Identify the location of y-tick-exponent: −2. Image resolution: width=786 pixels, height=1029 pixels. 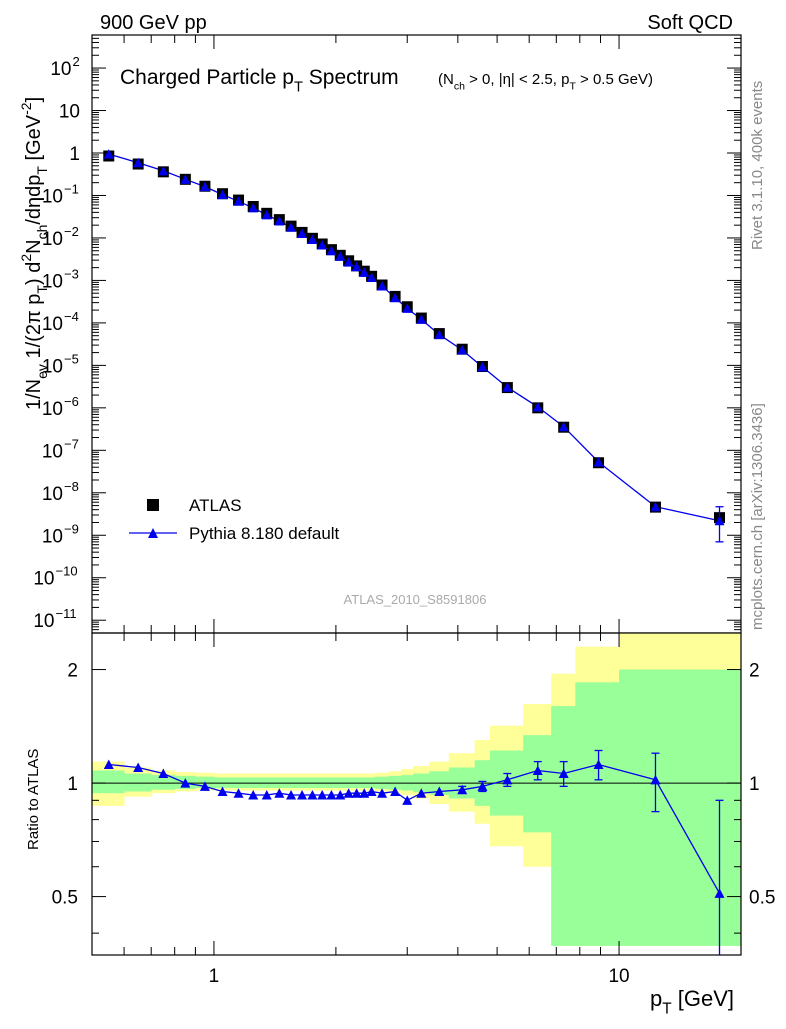
(71, 231).